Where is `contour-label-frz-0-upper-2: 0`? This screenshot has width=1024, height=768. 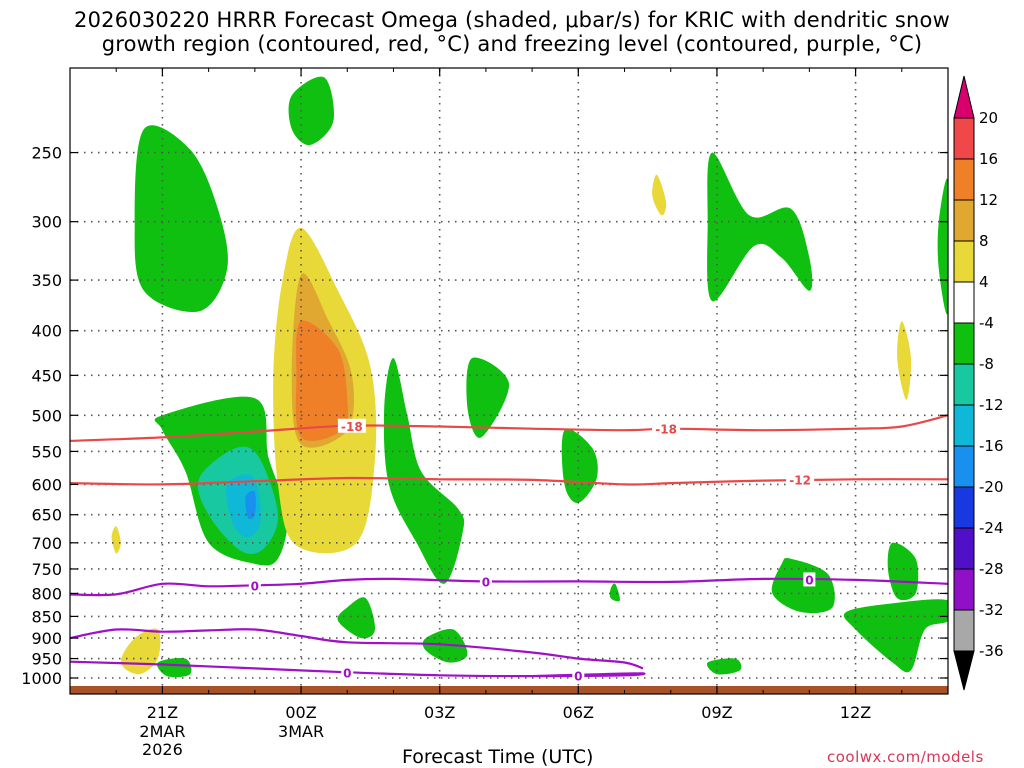
contour-label-frz-0-upper-2: 0 is located at coordinates (809, 580).